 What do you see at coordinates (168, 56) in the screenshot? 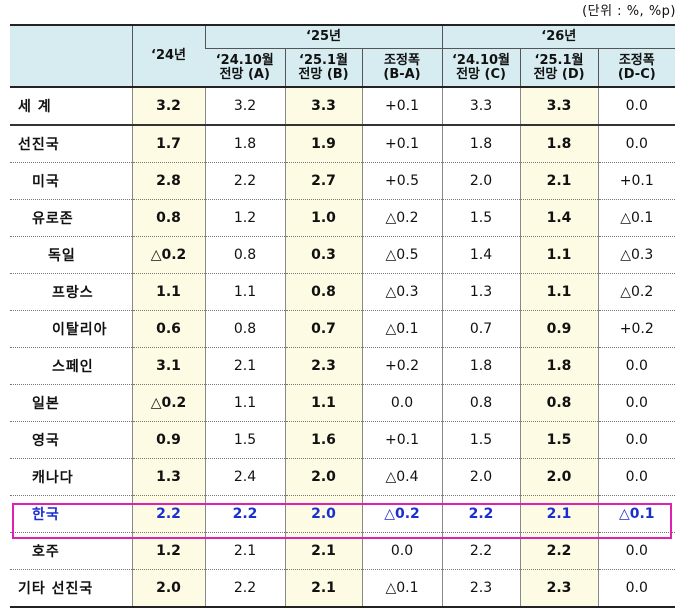
I see `header-2024: ‘24년` at bounding box center [168, 56].